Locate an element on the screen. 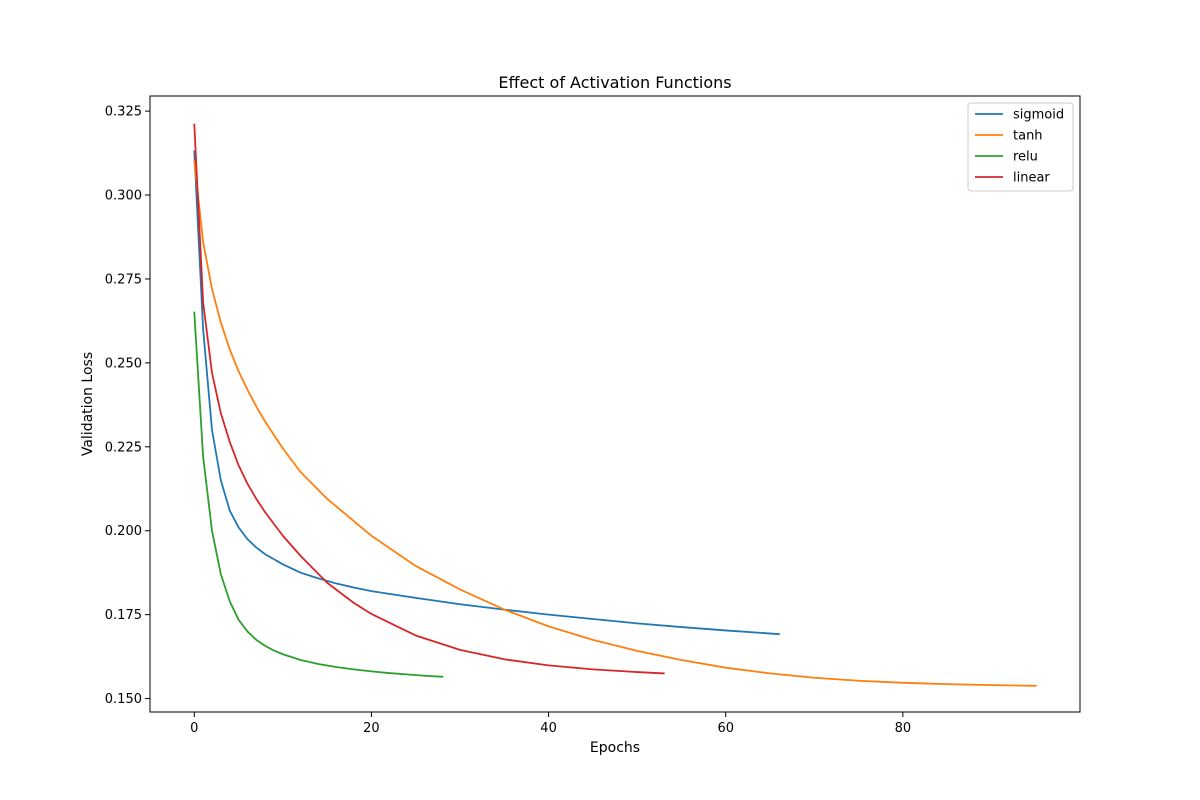  x-axis: 0 20 40 60 80 is located at coordinates (550, 724).